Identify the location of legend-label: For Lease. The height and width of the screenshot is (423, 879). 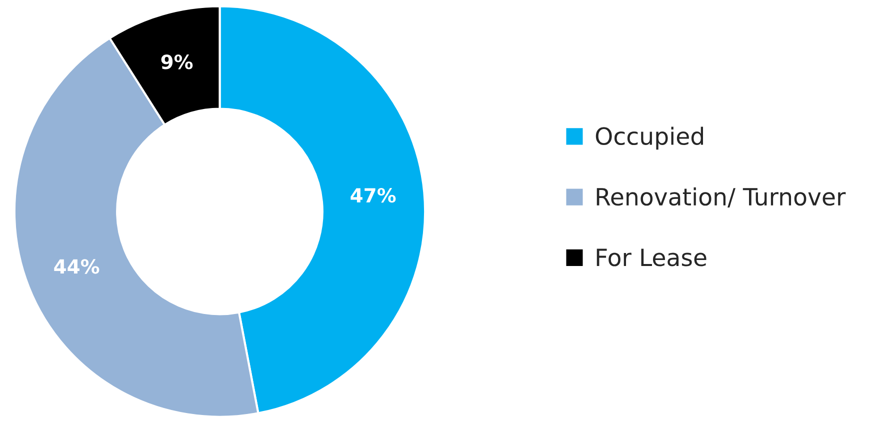
(651, 257).